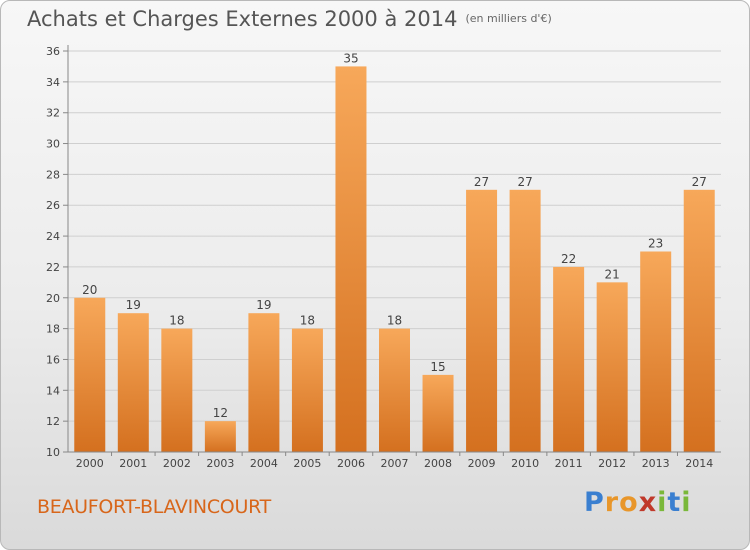  What do you see at coordinates (90, 463) in the screenshot?
I see `x-tick-label: 2000` at bounding box center [90, 463].